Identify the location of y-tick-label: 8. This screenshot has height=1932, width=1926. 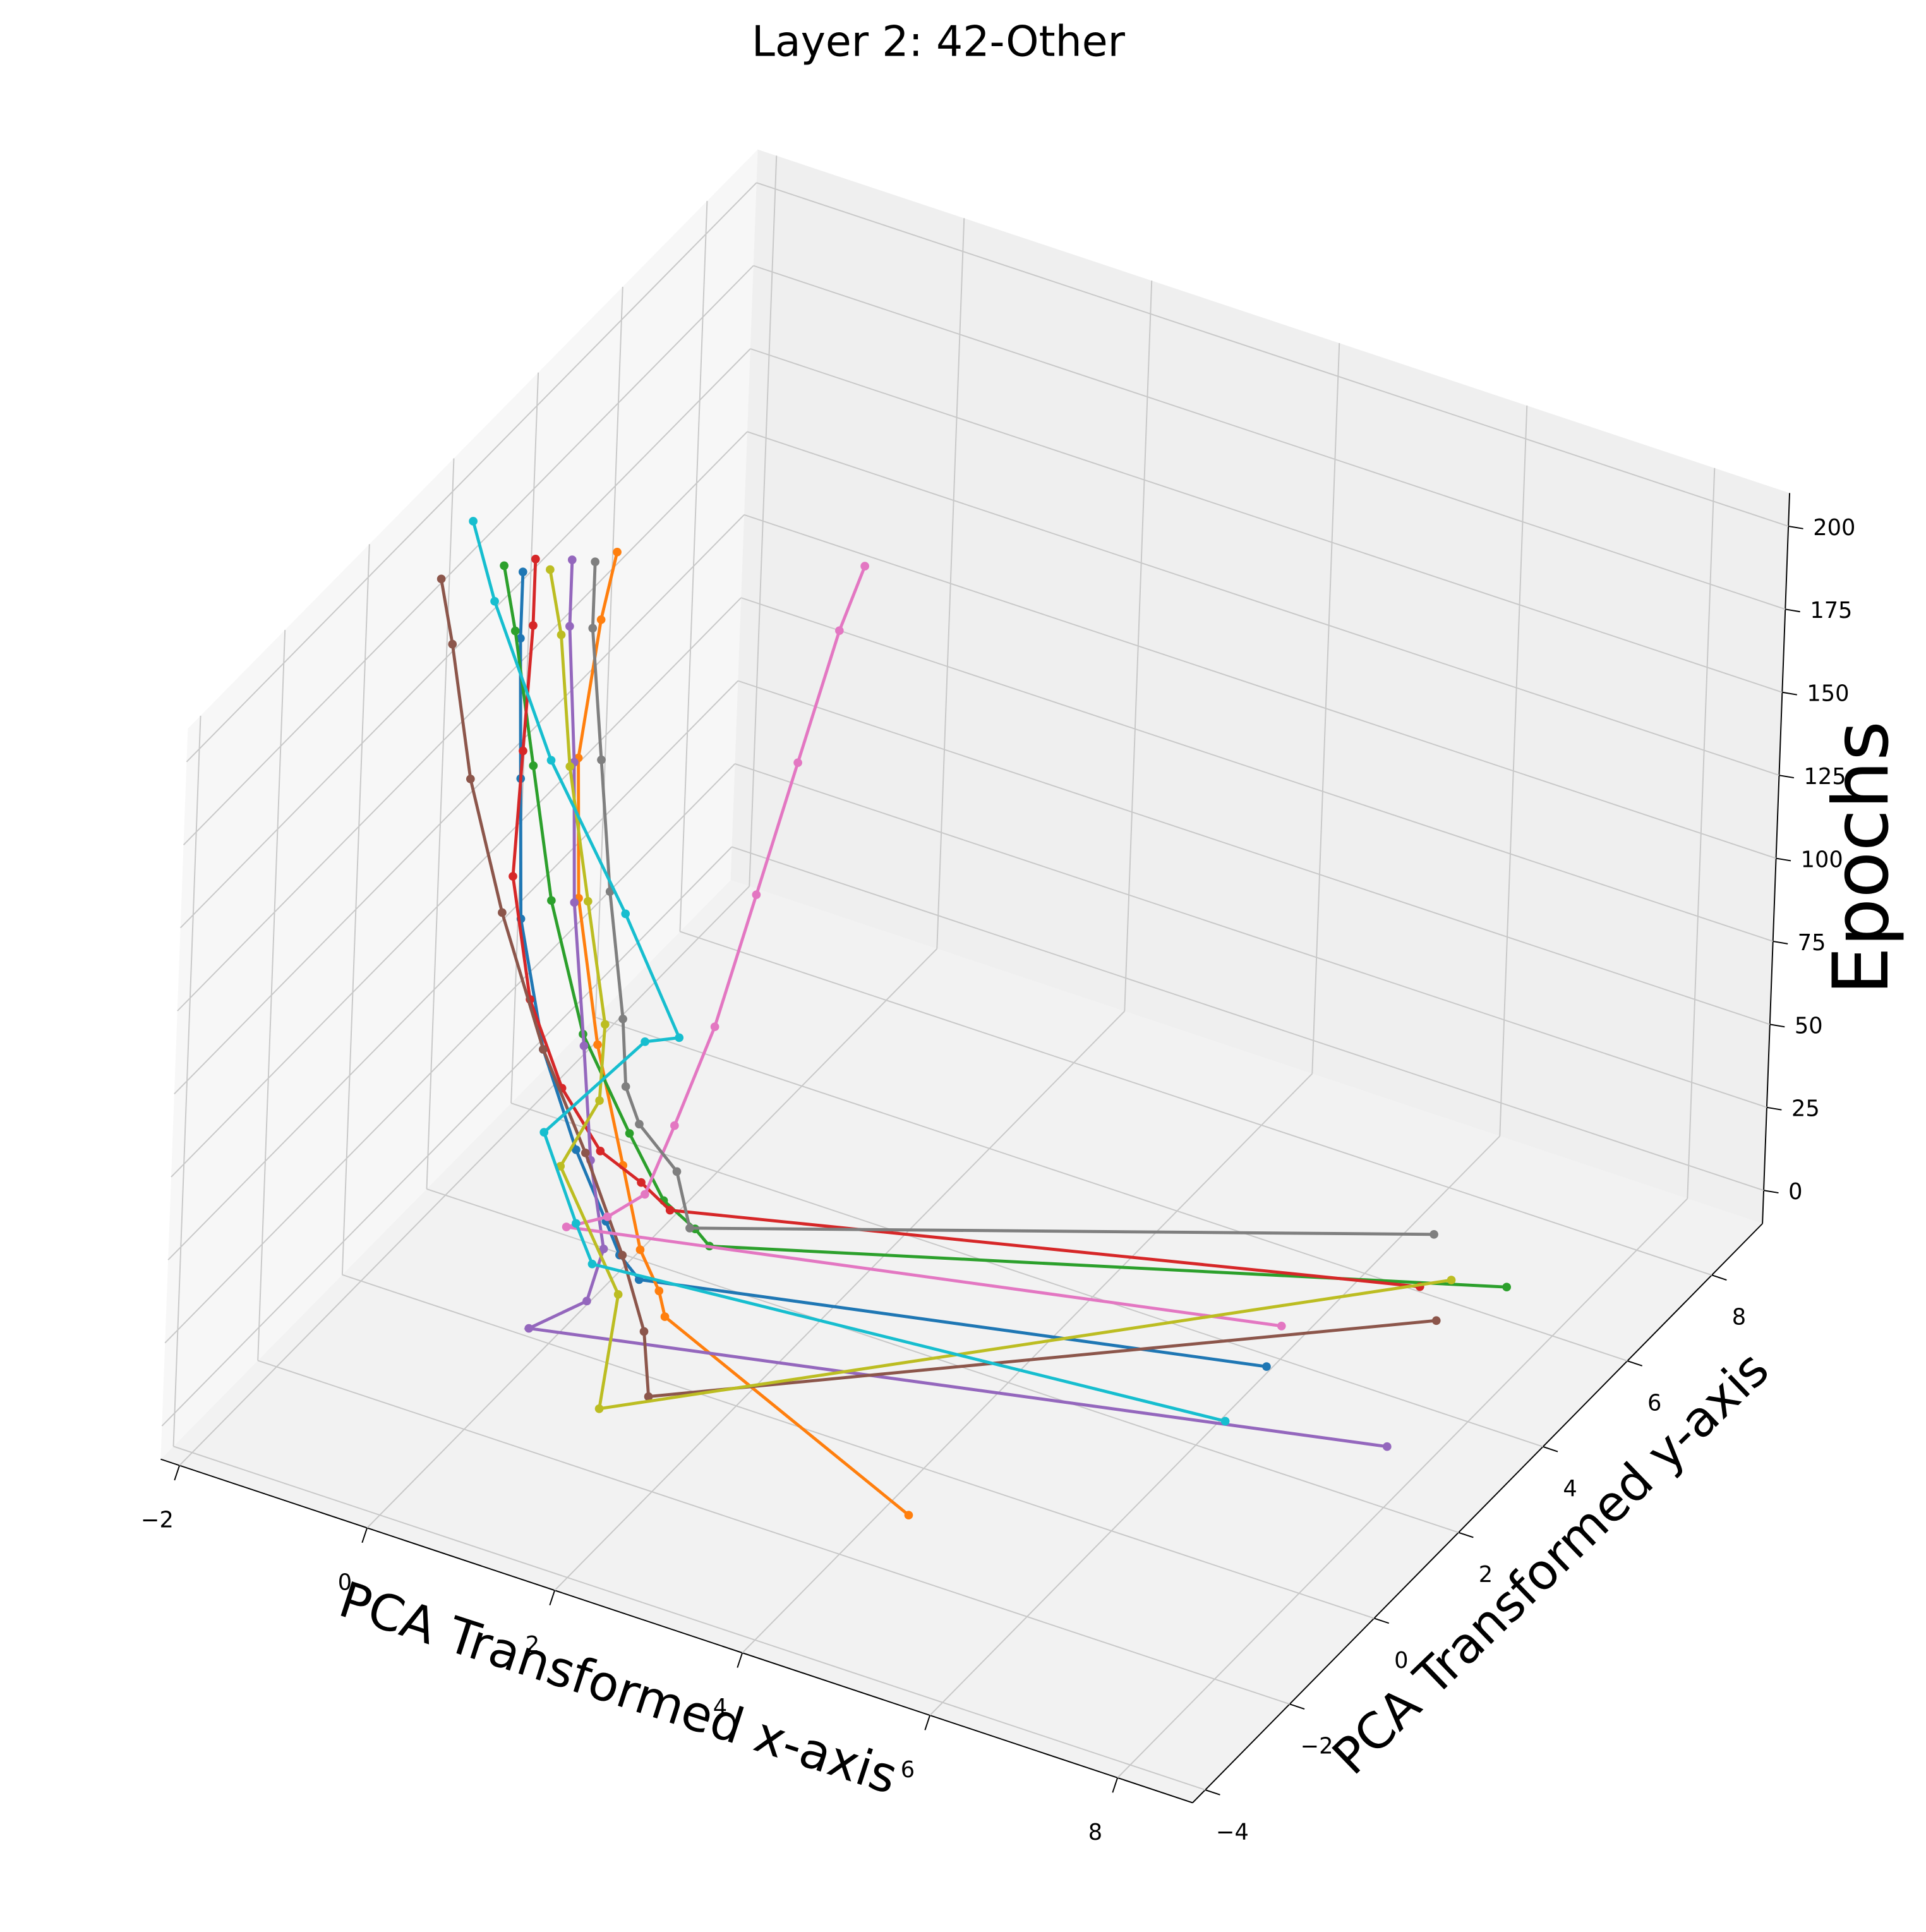
(1739, 1318).